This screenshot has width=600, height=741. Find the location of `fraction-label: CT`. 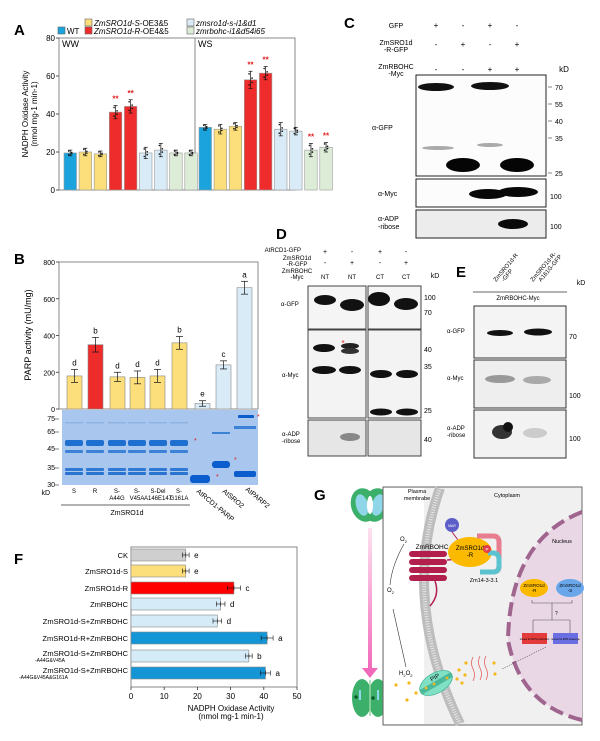

fraction-label: CT is located at coordinates (380, 278).